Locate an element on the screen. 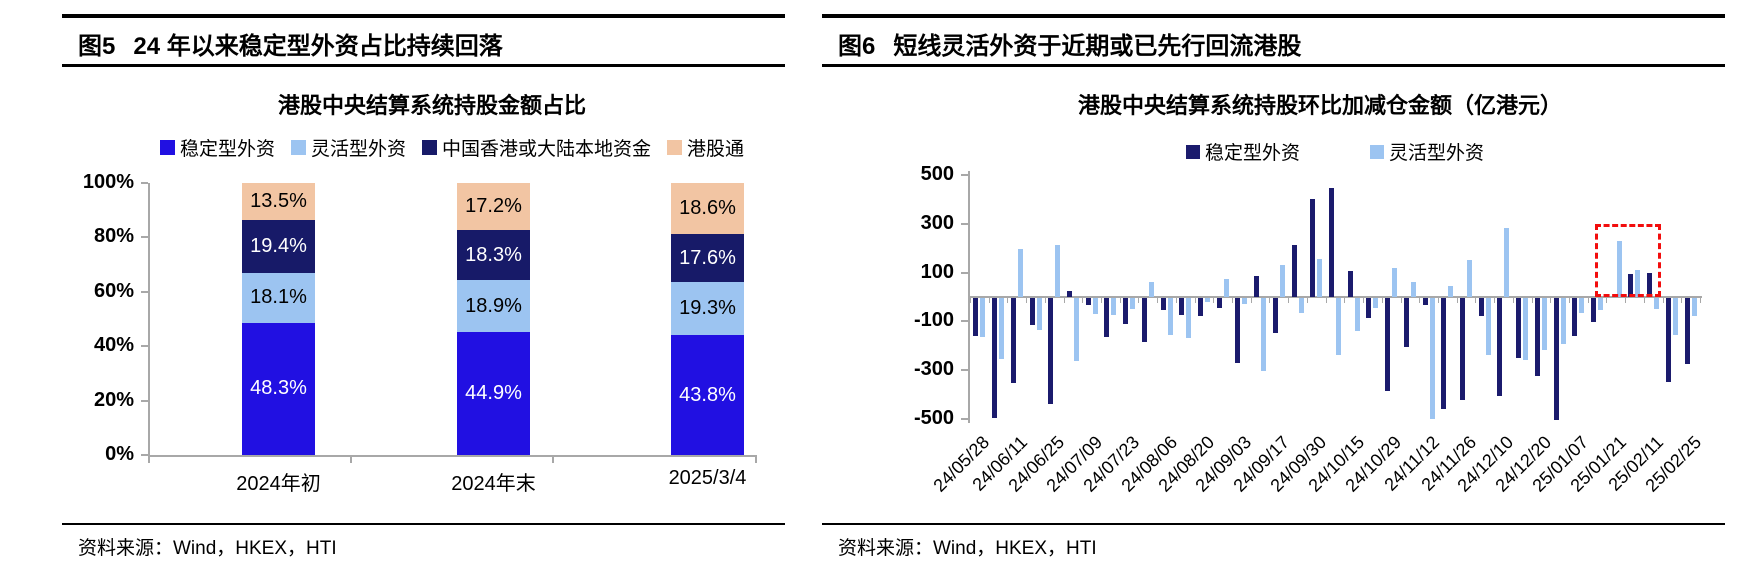  y-tick-label: 0% is located at coordinates (119, 454).